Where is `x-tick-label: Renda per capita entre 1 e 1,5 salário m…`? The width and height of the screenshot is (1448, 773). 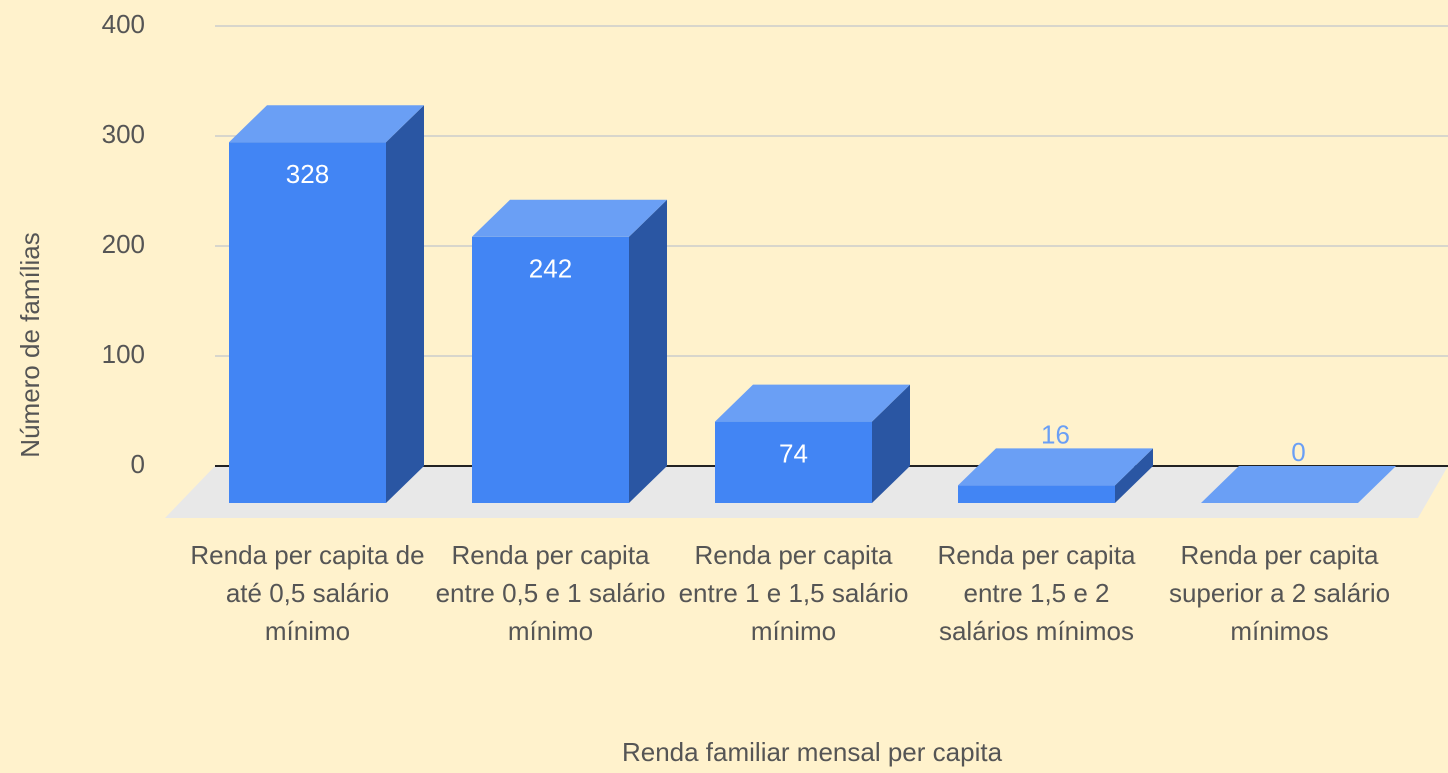 x-tick-label: Renda per capita entre 1 e 1,5 salário m… is located at coordinates (793, 593).